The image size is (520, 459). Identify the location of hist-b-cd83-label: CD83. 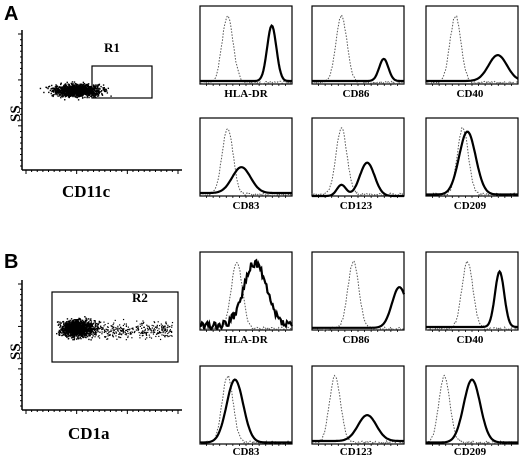
(246, 452).